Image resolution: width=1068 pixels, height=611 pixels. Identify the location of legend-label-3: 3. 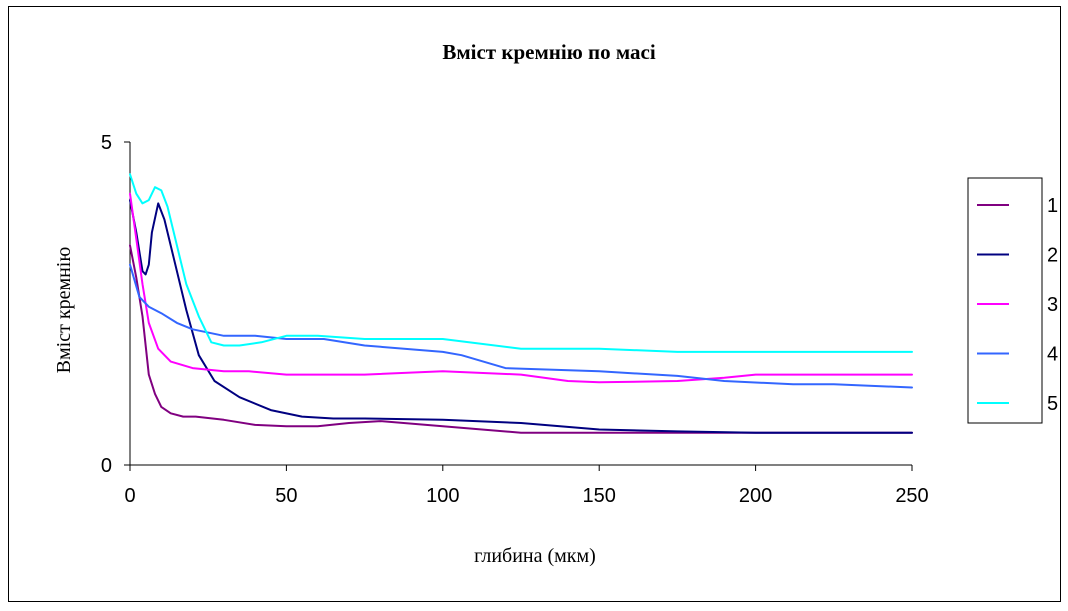
(1052, 305).